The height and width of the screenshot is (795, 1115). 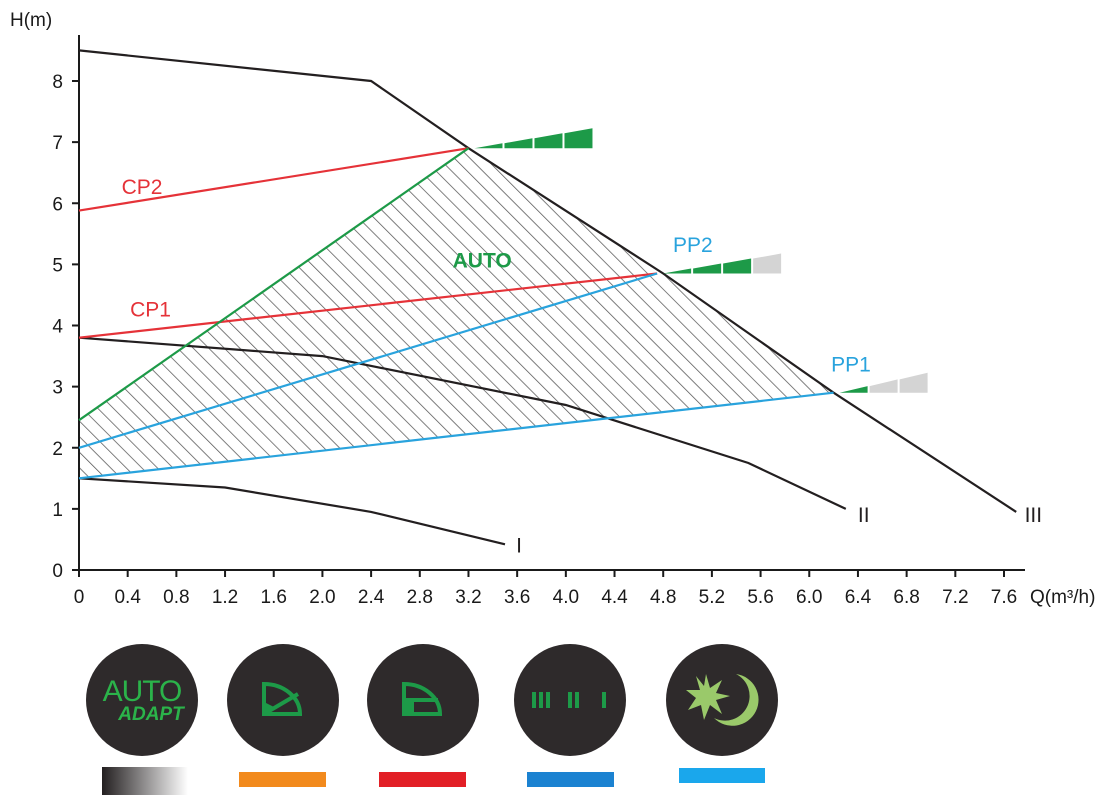 What do you see at coordinates (809, 597) in the screenshot?
I see `x-tick-label: 6.0` at bounding box center [809, 597].